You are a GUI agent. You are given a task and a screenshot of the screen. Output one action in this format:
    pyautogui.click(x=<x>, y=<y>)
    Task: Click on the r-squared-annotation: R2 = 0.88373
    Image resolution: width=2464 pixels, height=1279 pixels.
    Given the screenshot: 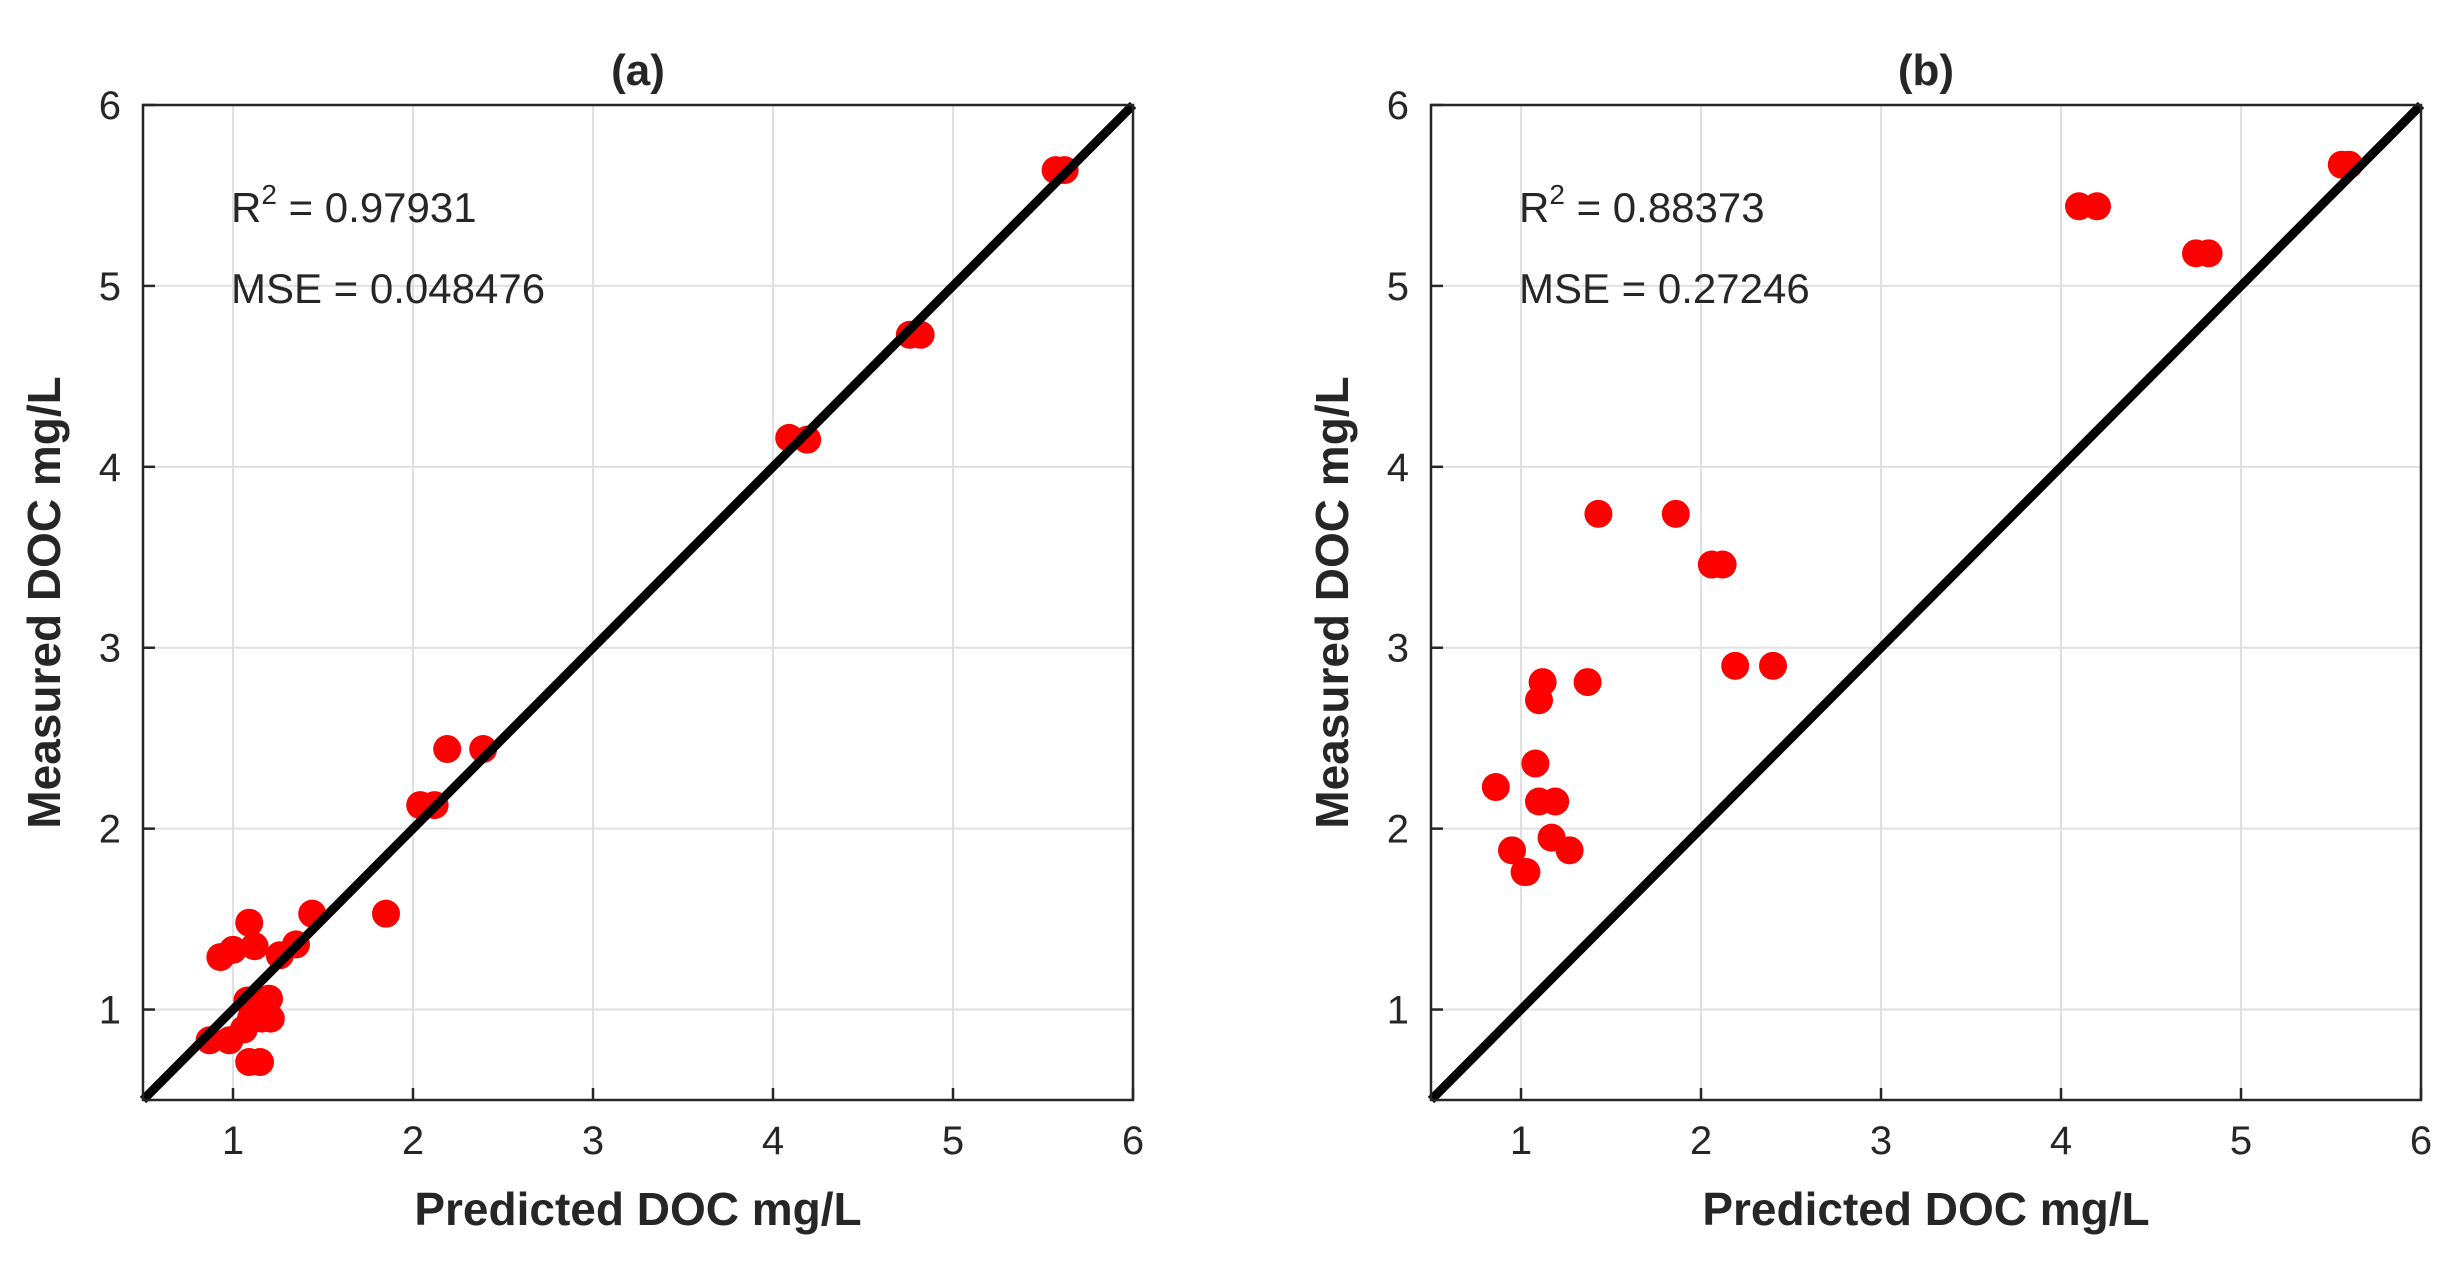 What is the action you would take?
    pyautogui.click(x=1642, y=205)
    